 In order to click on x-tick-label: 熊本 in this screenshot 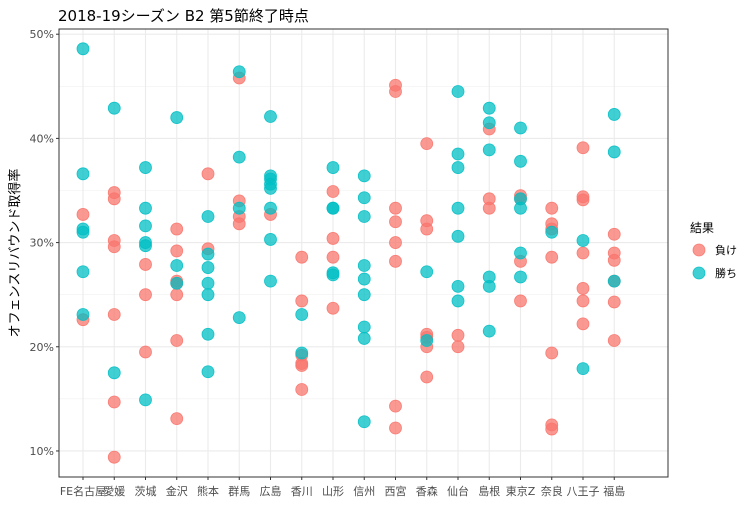, I will do `click(208, 491)`.